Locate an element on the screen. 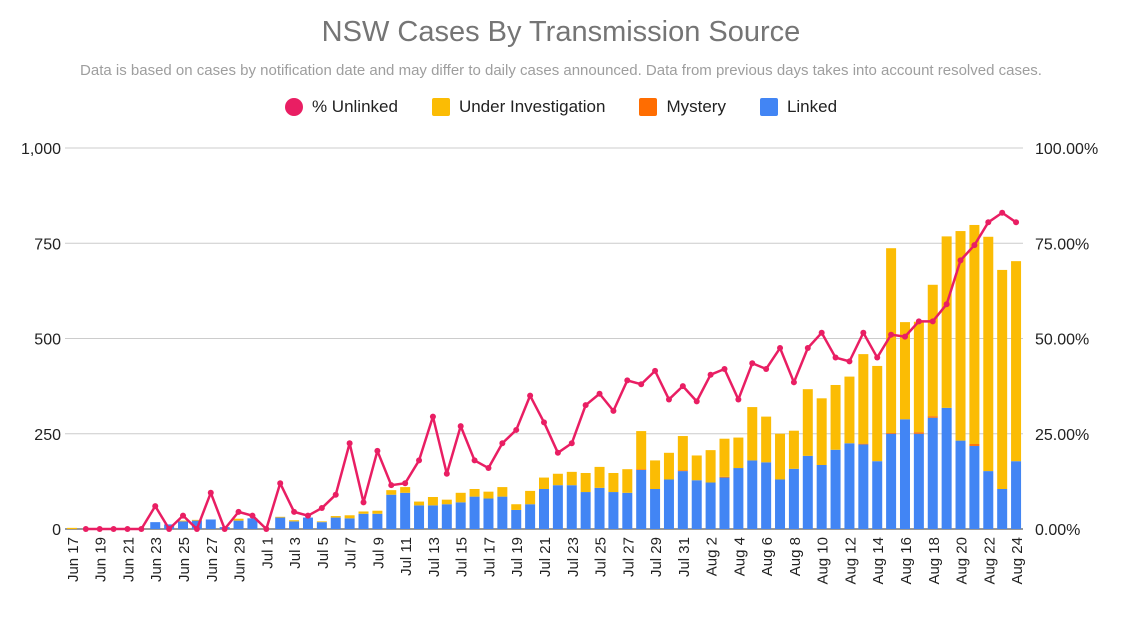 Image resolution: width=1132 pixels, height=626 pixels. y-tick-label-right: 0.00% is located at coordinates (1057, 530).